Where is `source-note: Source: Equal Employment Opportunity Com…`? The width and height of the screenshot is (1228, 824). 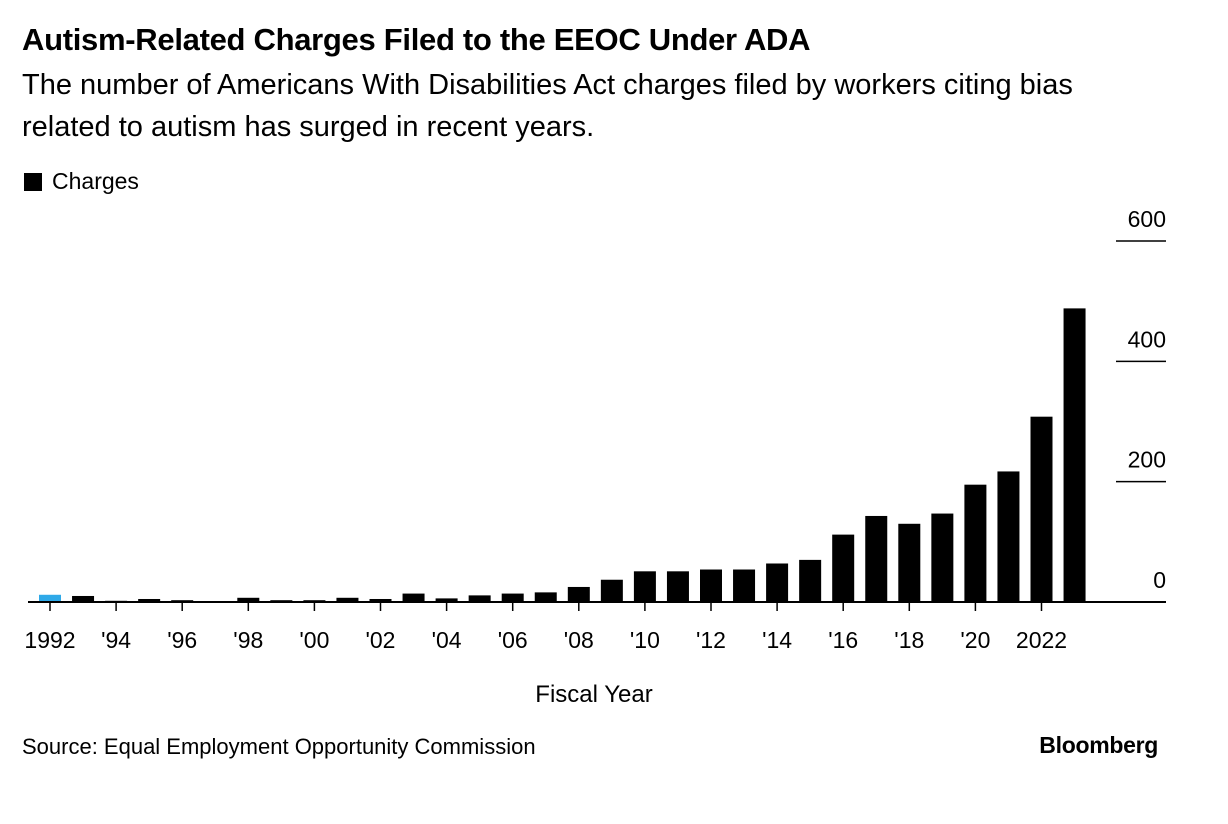
source-note: Source: Equal Employment Opportunity Com… is located at coordinates (279, 746).